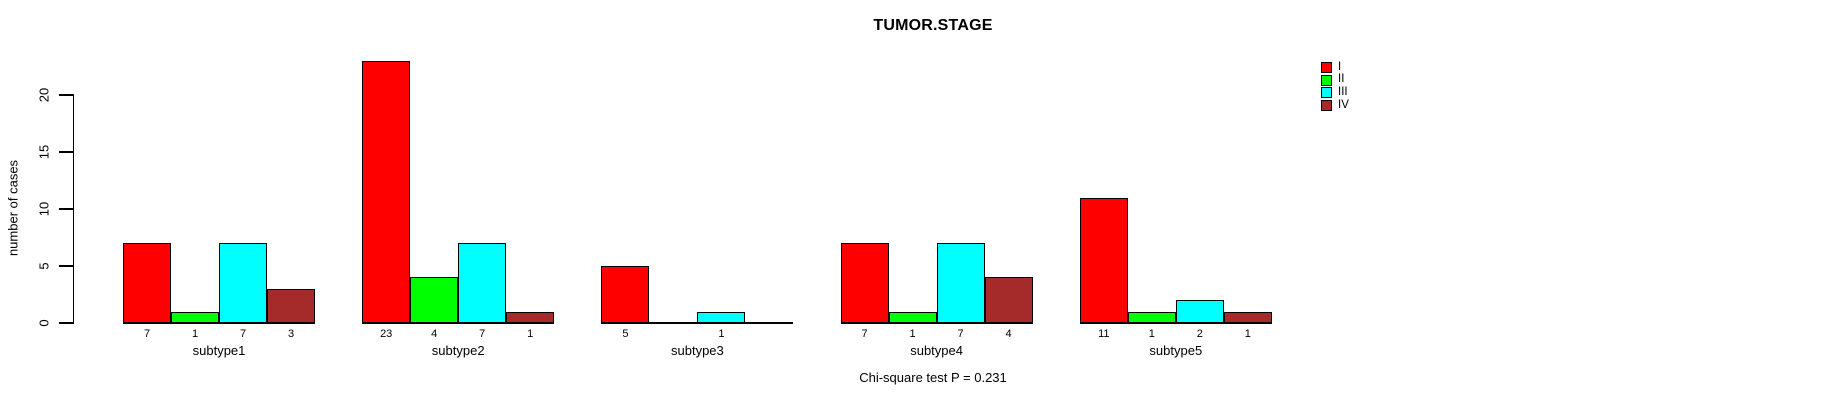 The width and height of the screenshot is (1840, 400). I want to click on bar-subtype4-II, so click(912, 317).